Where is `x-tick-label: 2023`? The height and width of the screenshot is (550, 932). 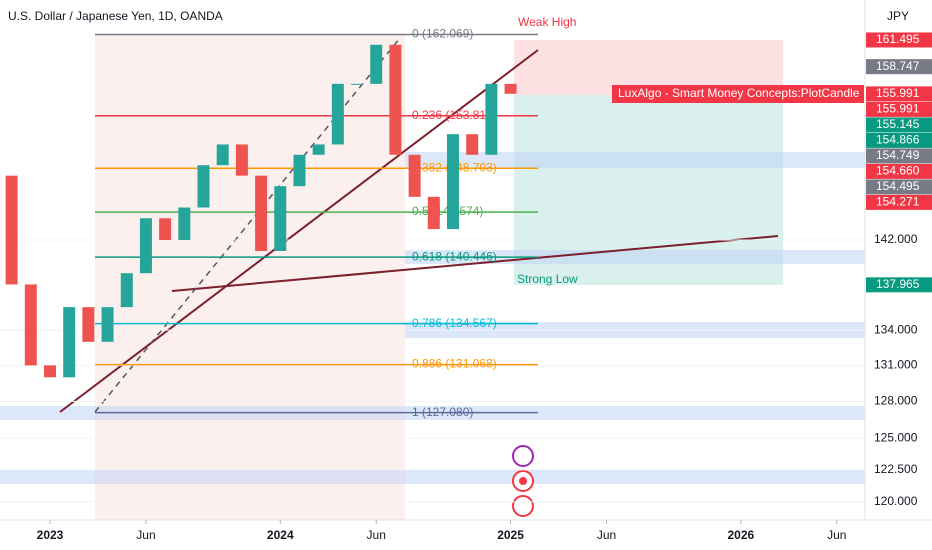 x-tick-label: 2023 is located at coordinates (50, 535).